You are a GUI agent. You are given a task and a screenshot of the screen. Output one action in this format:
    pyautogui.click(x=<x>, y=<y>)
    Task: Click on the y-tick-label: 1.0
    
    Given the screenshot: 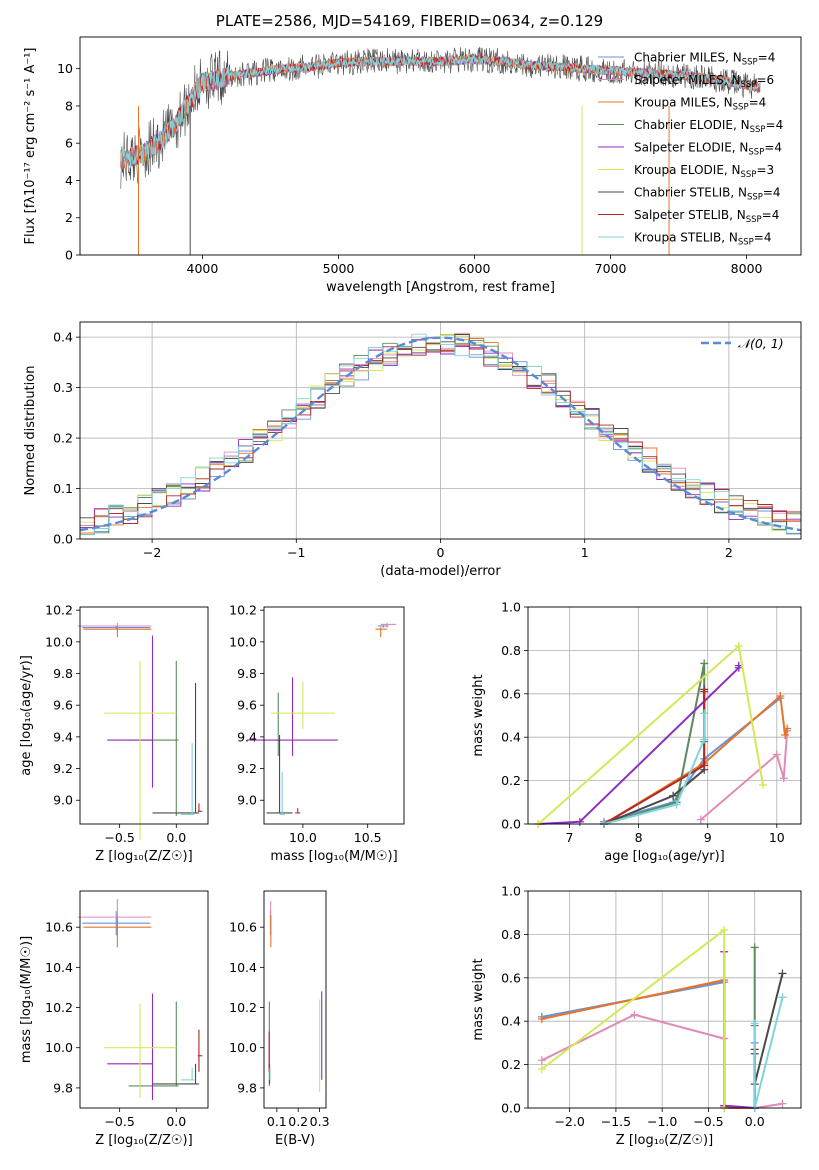 What is the action you would take?
    pyautogui.click(x=511, y=607)
    